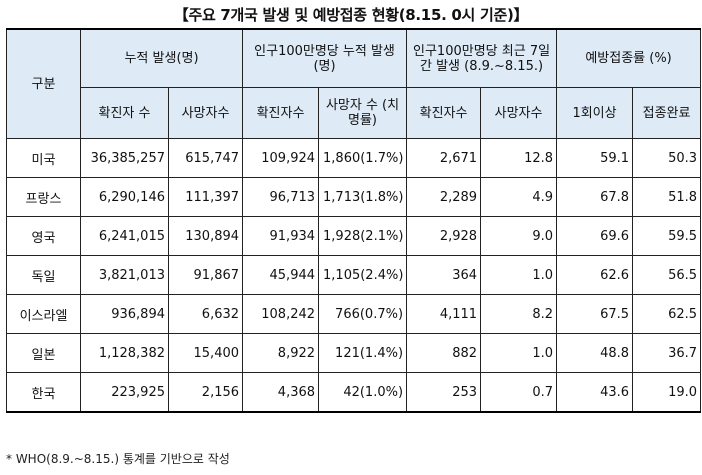 This screenshot has height=475, width=702. Describe the element at coordinates (519, 392) in the screenshot. I see `recent-deaths-cell: 0.7` at that location.